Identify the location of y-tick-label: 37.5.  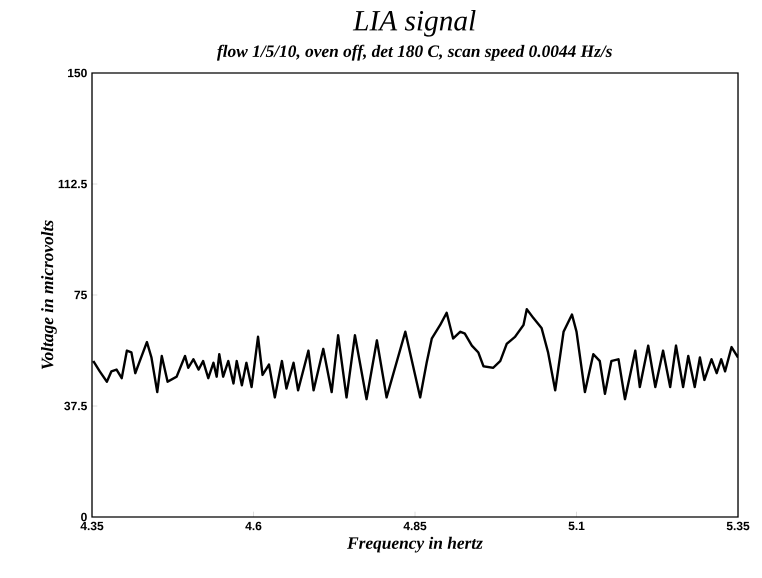
(75, 406).